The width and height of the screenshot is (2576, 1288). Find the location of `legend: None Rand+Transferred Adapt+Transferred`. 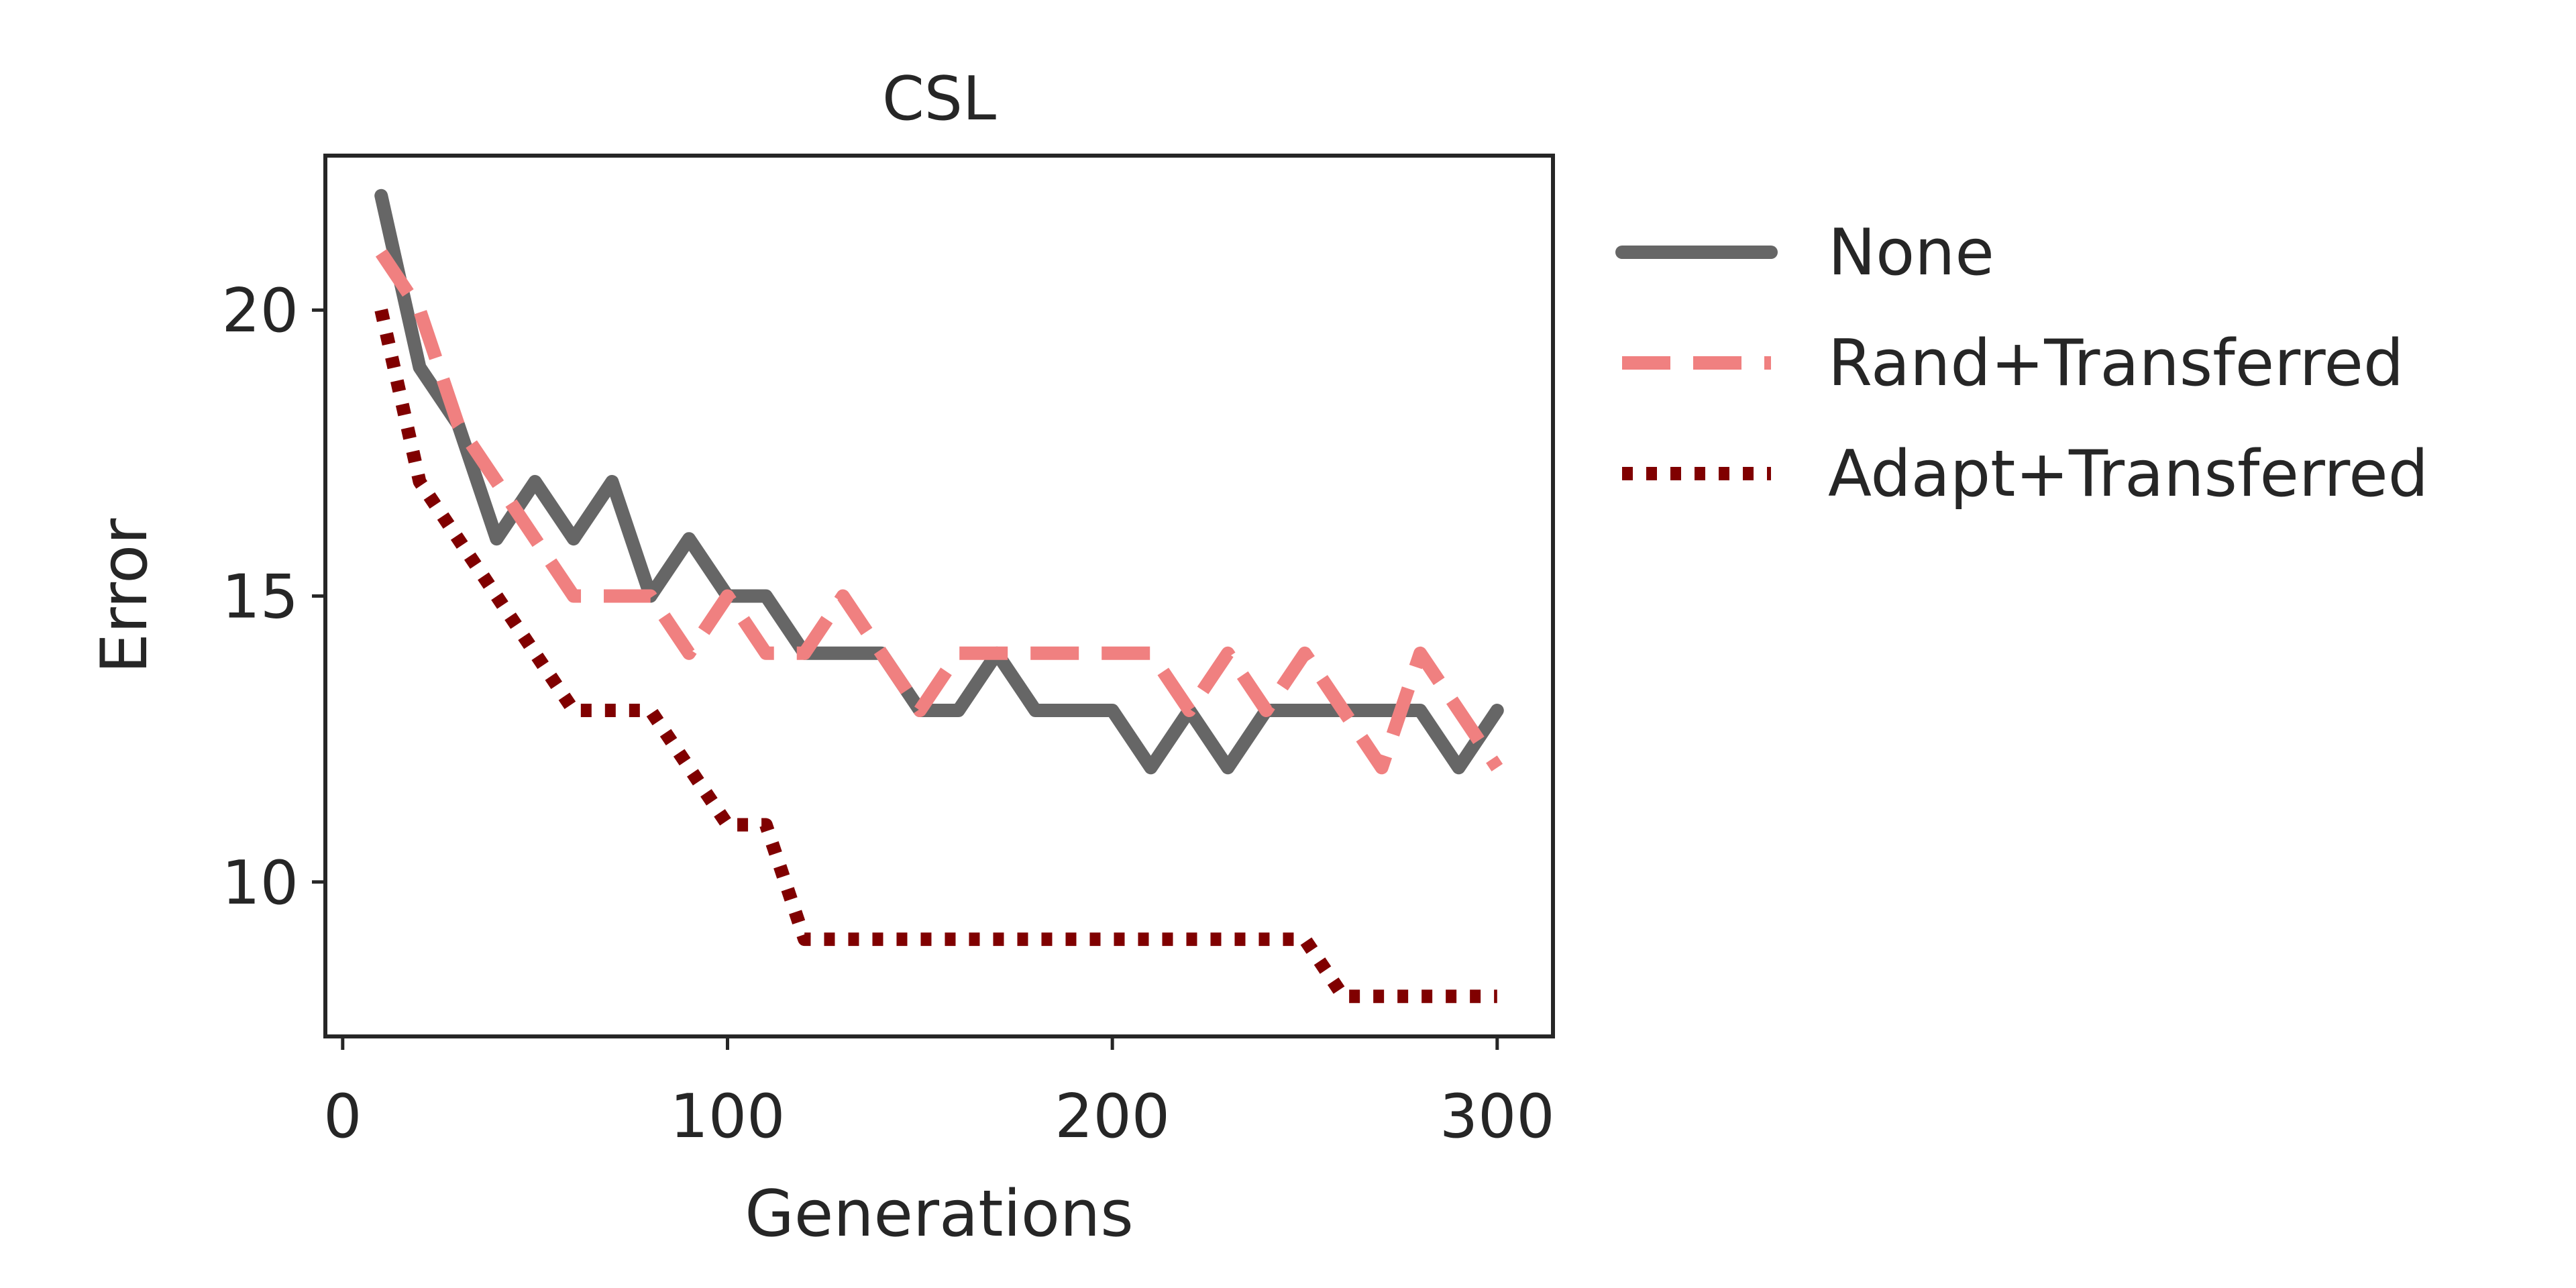

legend: None Rand+Transferred Adapt+Transferred is located at coordinates (2021, 363).